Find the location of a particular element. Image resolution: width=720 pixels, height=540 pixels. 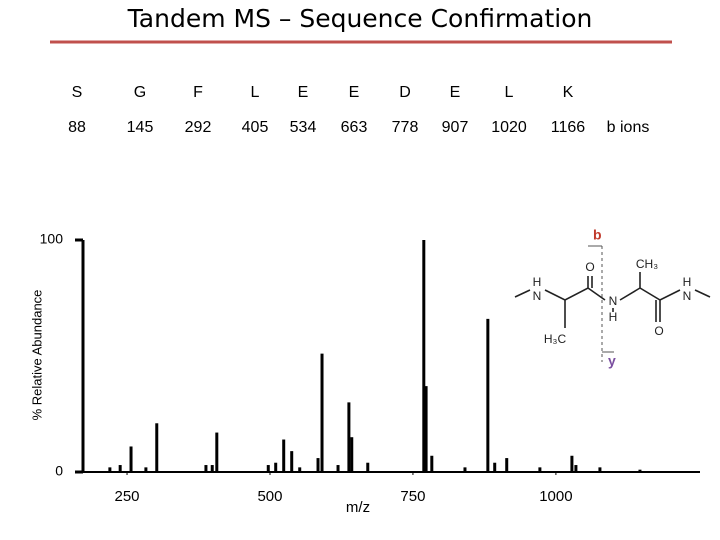

cleavage-arrows is located at coordinates (601, 299).